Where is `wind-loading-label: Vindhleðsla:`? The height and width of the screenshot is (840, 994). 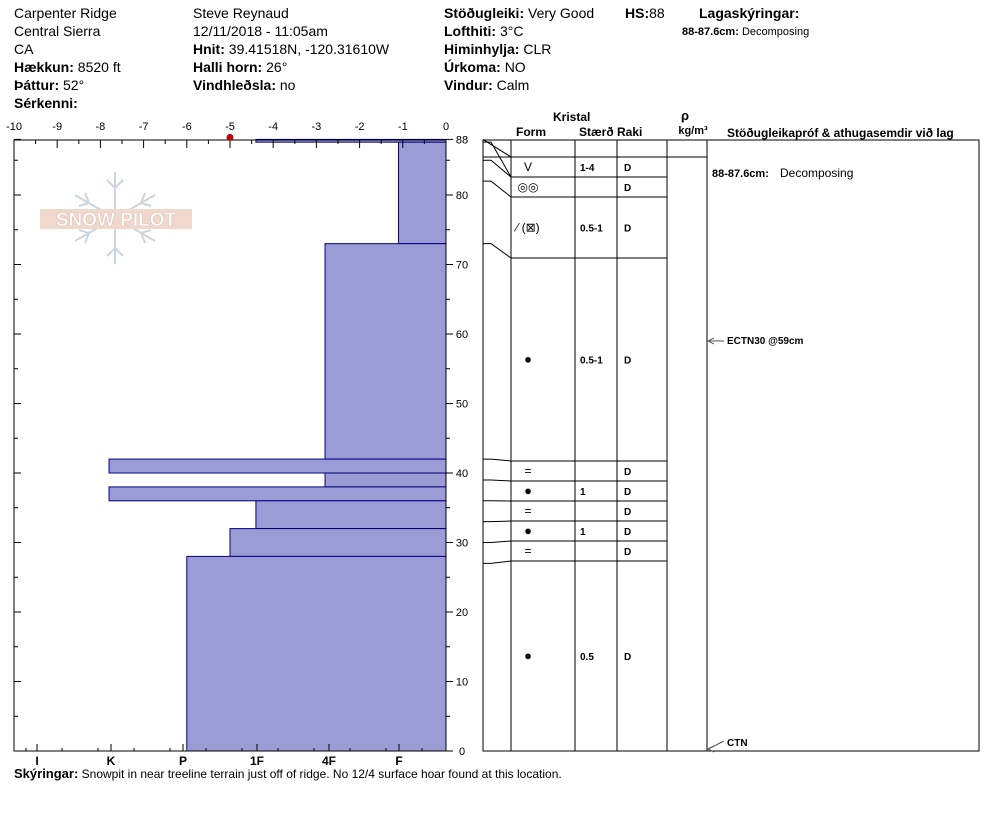
wind-loading-label: Vindhleðsla: is located at coordinates (234, 85).